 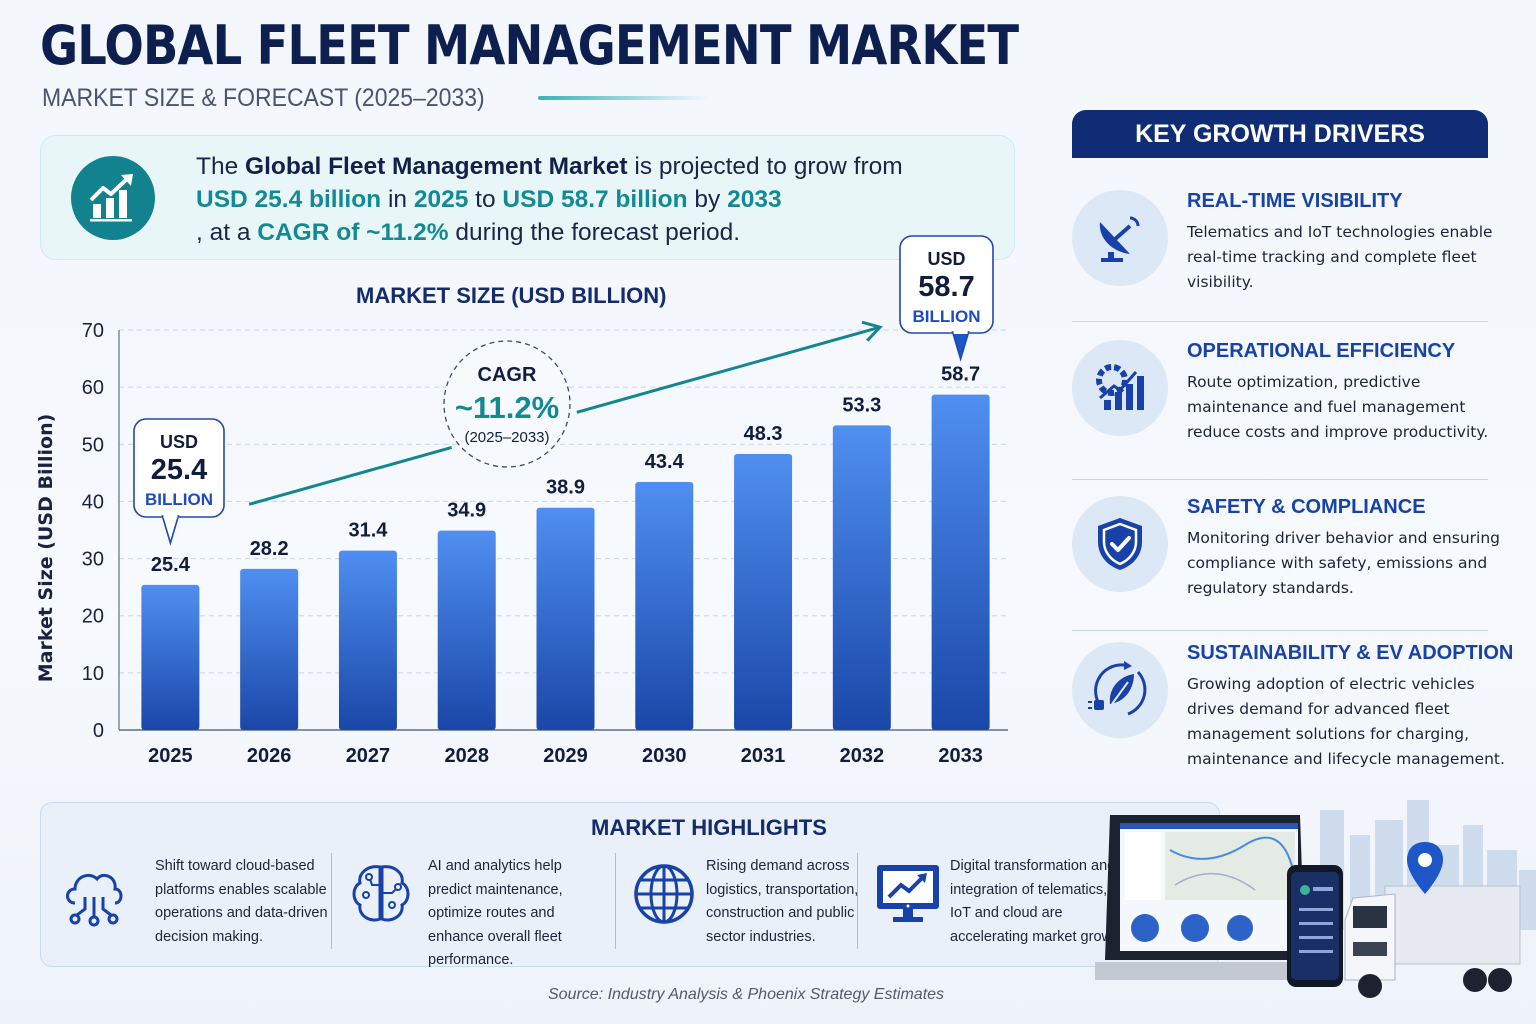 What do you see at coordinates (1425, 868) in the screenshot?
I see `location-pin-icon` at bounding box center [1425, 868].